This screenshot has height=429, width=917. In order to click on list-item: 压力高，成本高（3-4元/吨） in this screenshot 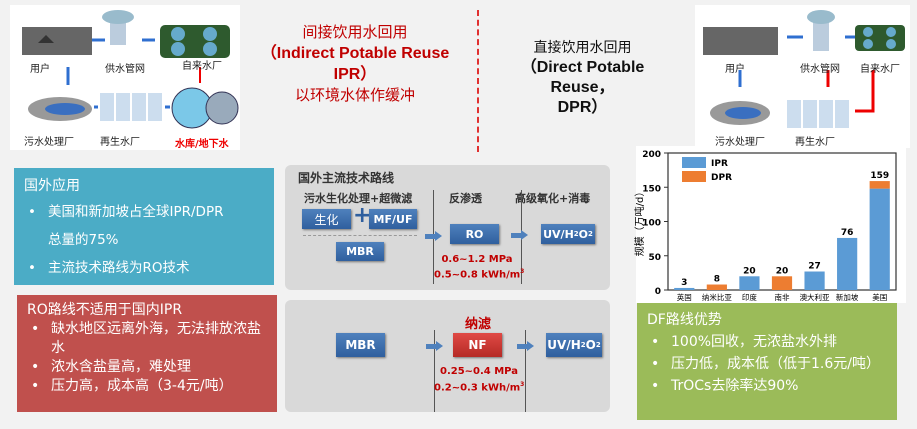, I will do `click(147, 386)`.